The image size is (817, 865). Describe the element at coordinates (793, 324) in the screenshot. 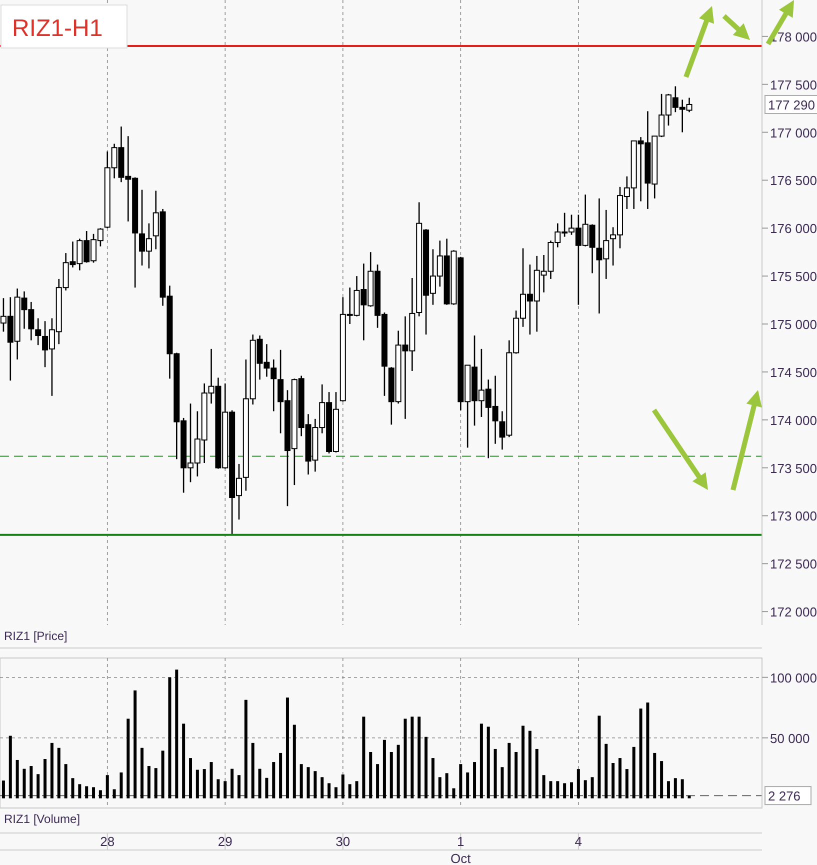

I see `y-tick-label: 175 000` at that location.